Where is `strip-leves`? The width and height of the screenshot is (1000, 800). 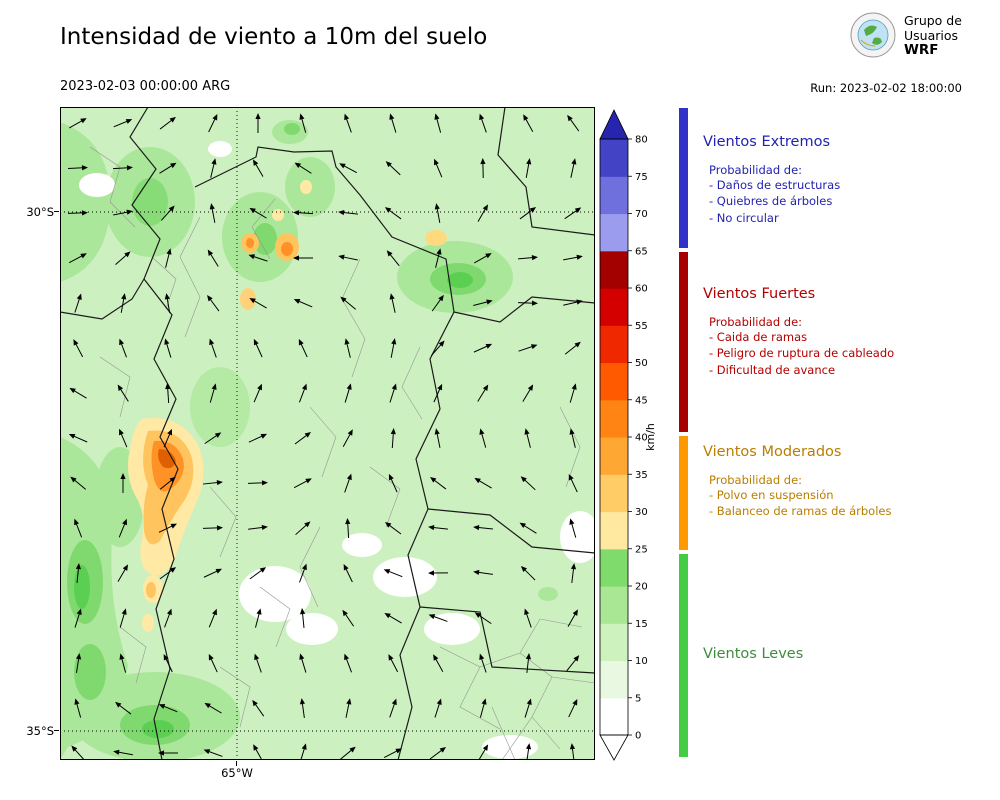
strip-leves is located at coordinates (683, 655).